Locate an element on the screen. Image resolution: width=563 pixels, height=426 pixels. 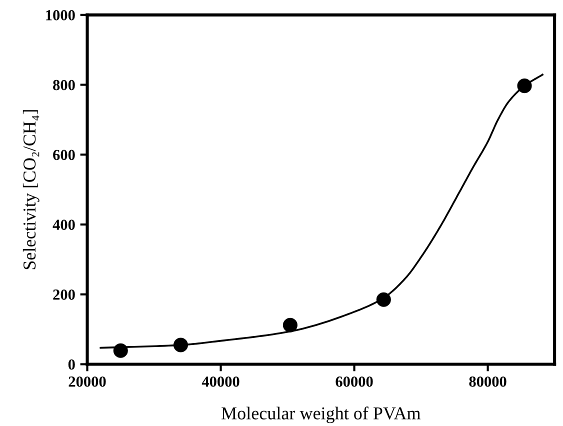
x-tick-label: 40000 is located at coordinates (221, 381).